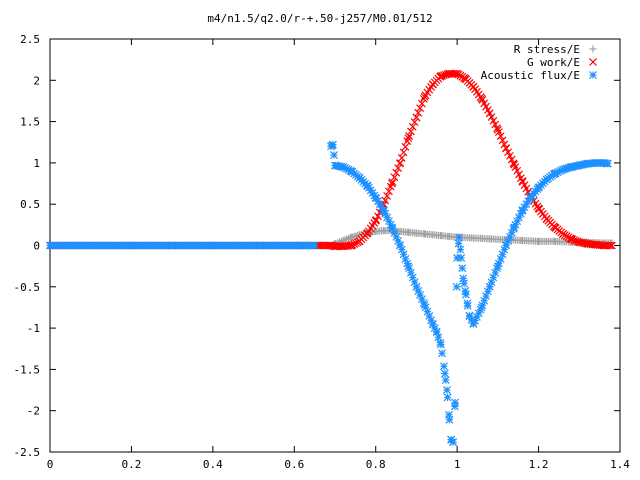 Image resolution: width=640 pixels, height=480 pixels. I want to click on y-tick-label: 2.5, so click(30, 39).